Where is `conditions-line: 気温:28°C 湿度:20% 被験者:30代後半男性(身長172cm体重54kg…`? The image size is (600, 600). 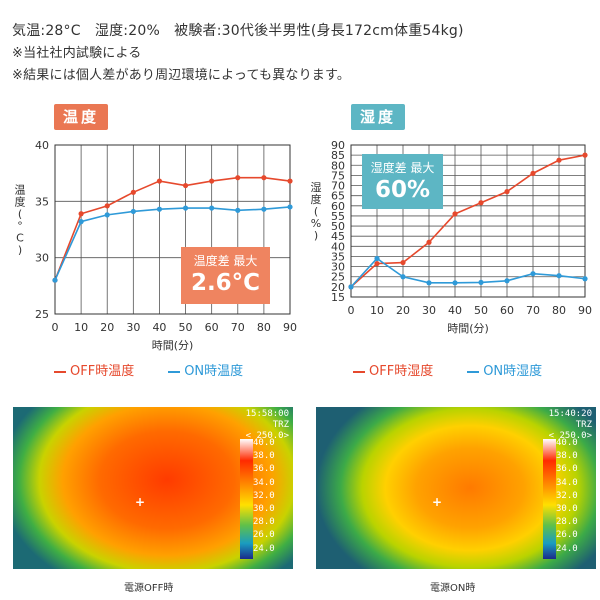
conditions-line: 気温:28°C 湿度:20% 被験者:30代後半男性(身長172cm体重54kg… is located at coordinates (238, 31).